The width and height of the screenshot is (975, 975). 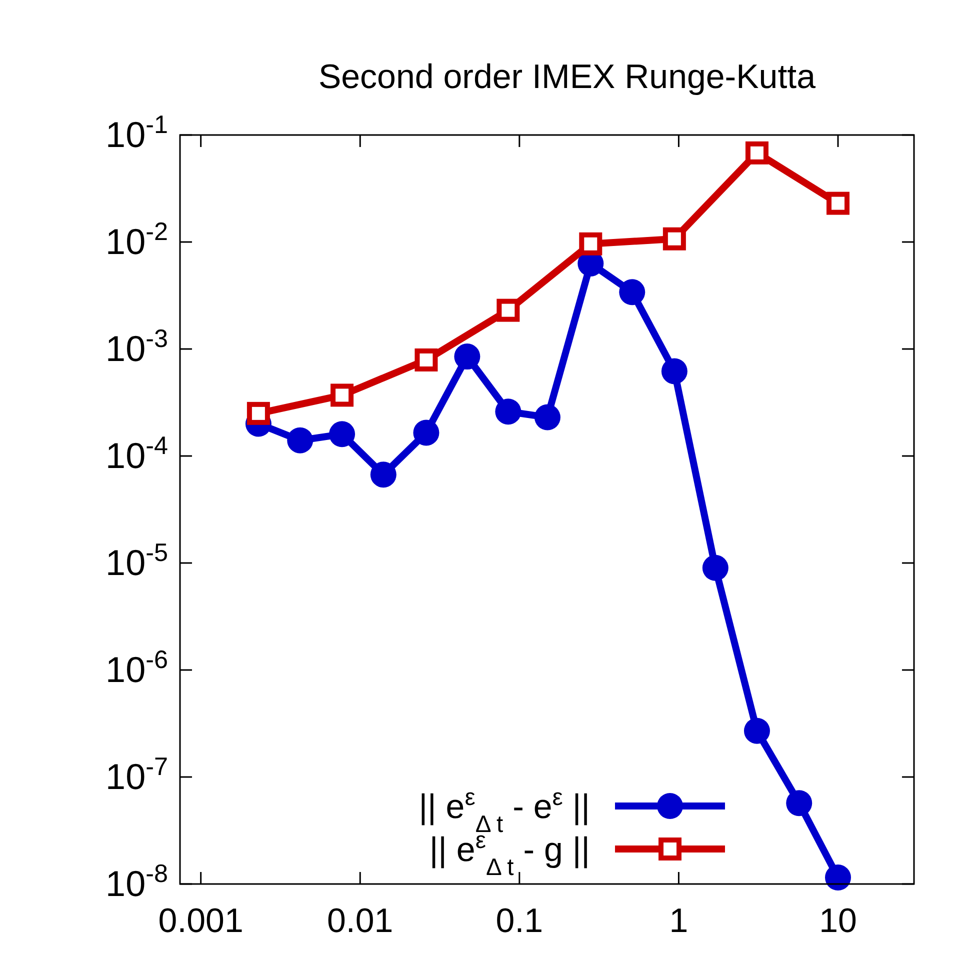 I want to click on y-tick-label: 10$^{-7}$, so click(x=137, y=775).